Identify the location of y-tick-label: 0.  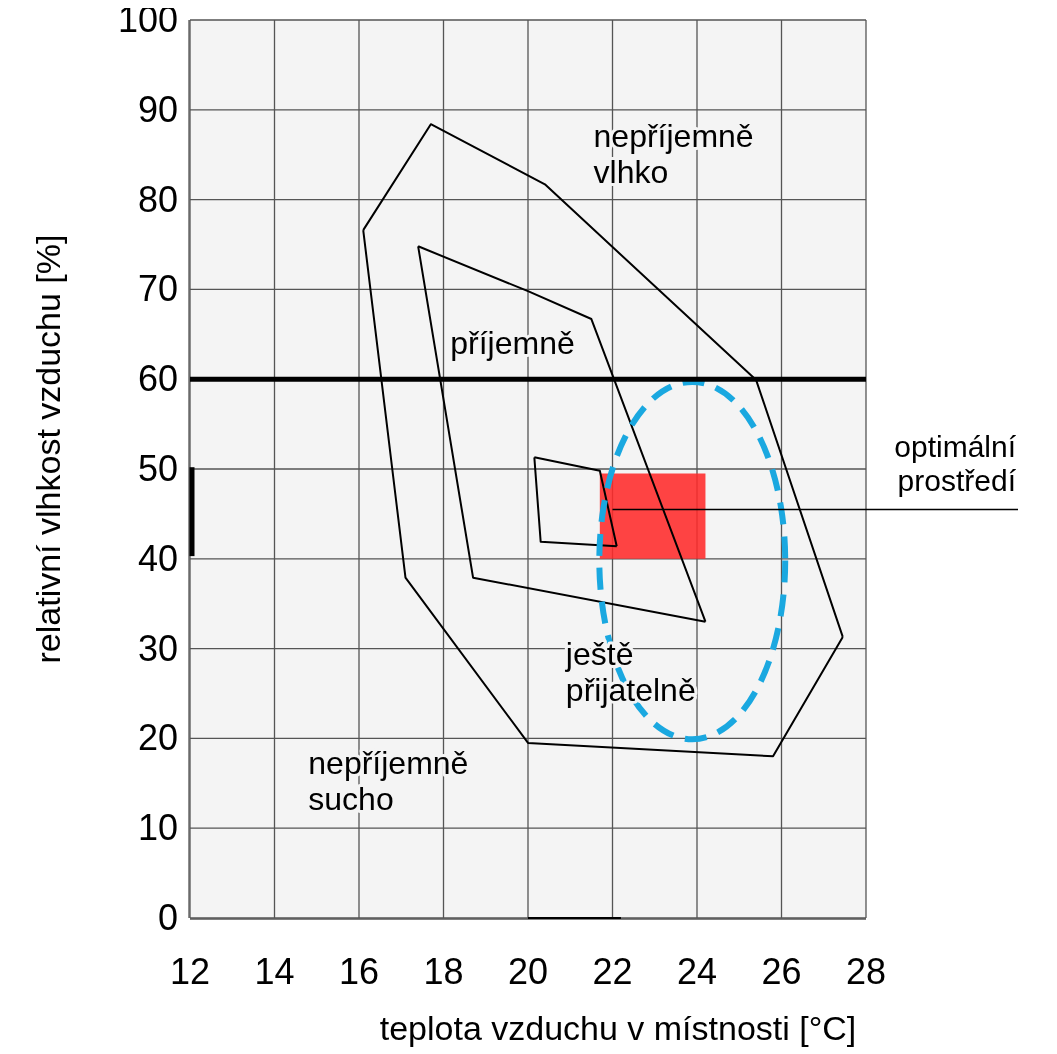
(167, 917).